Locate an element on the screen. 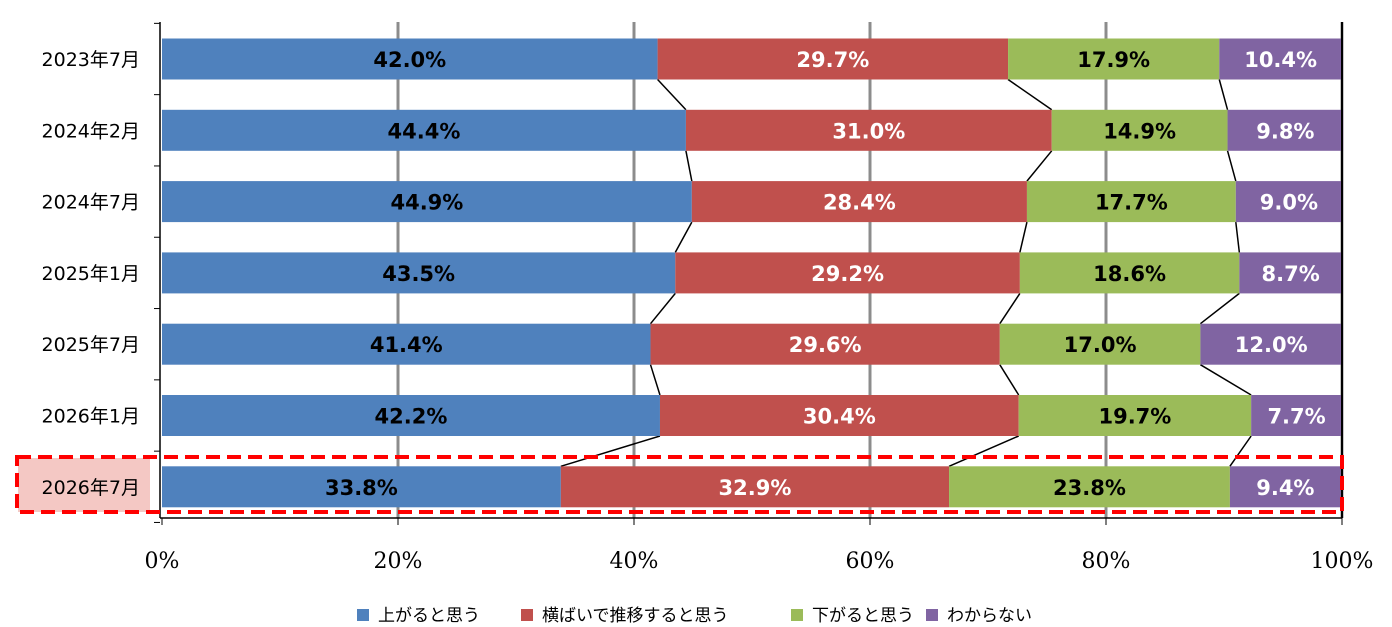 The width and height of the screenshot is (1392, 627). data-label: 31.0% is located at coordinates (868, 131).